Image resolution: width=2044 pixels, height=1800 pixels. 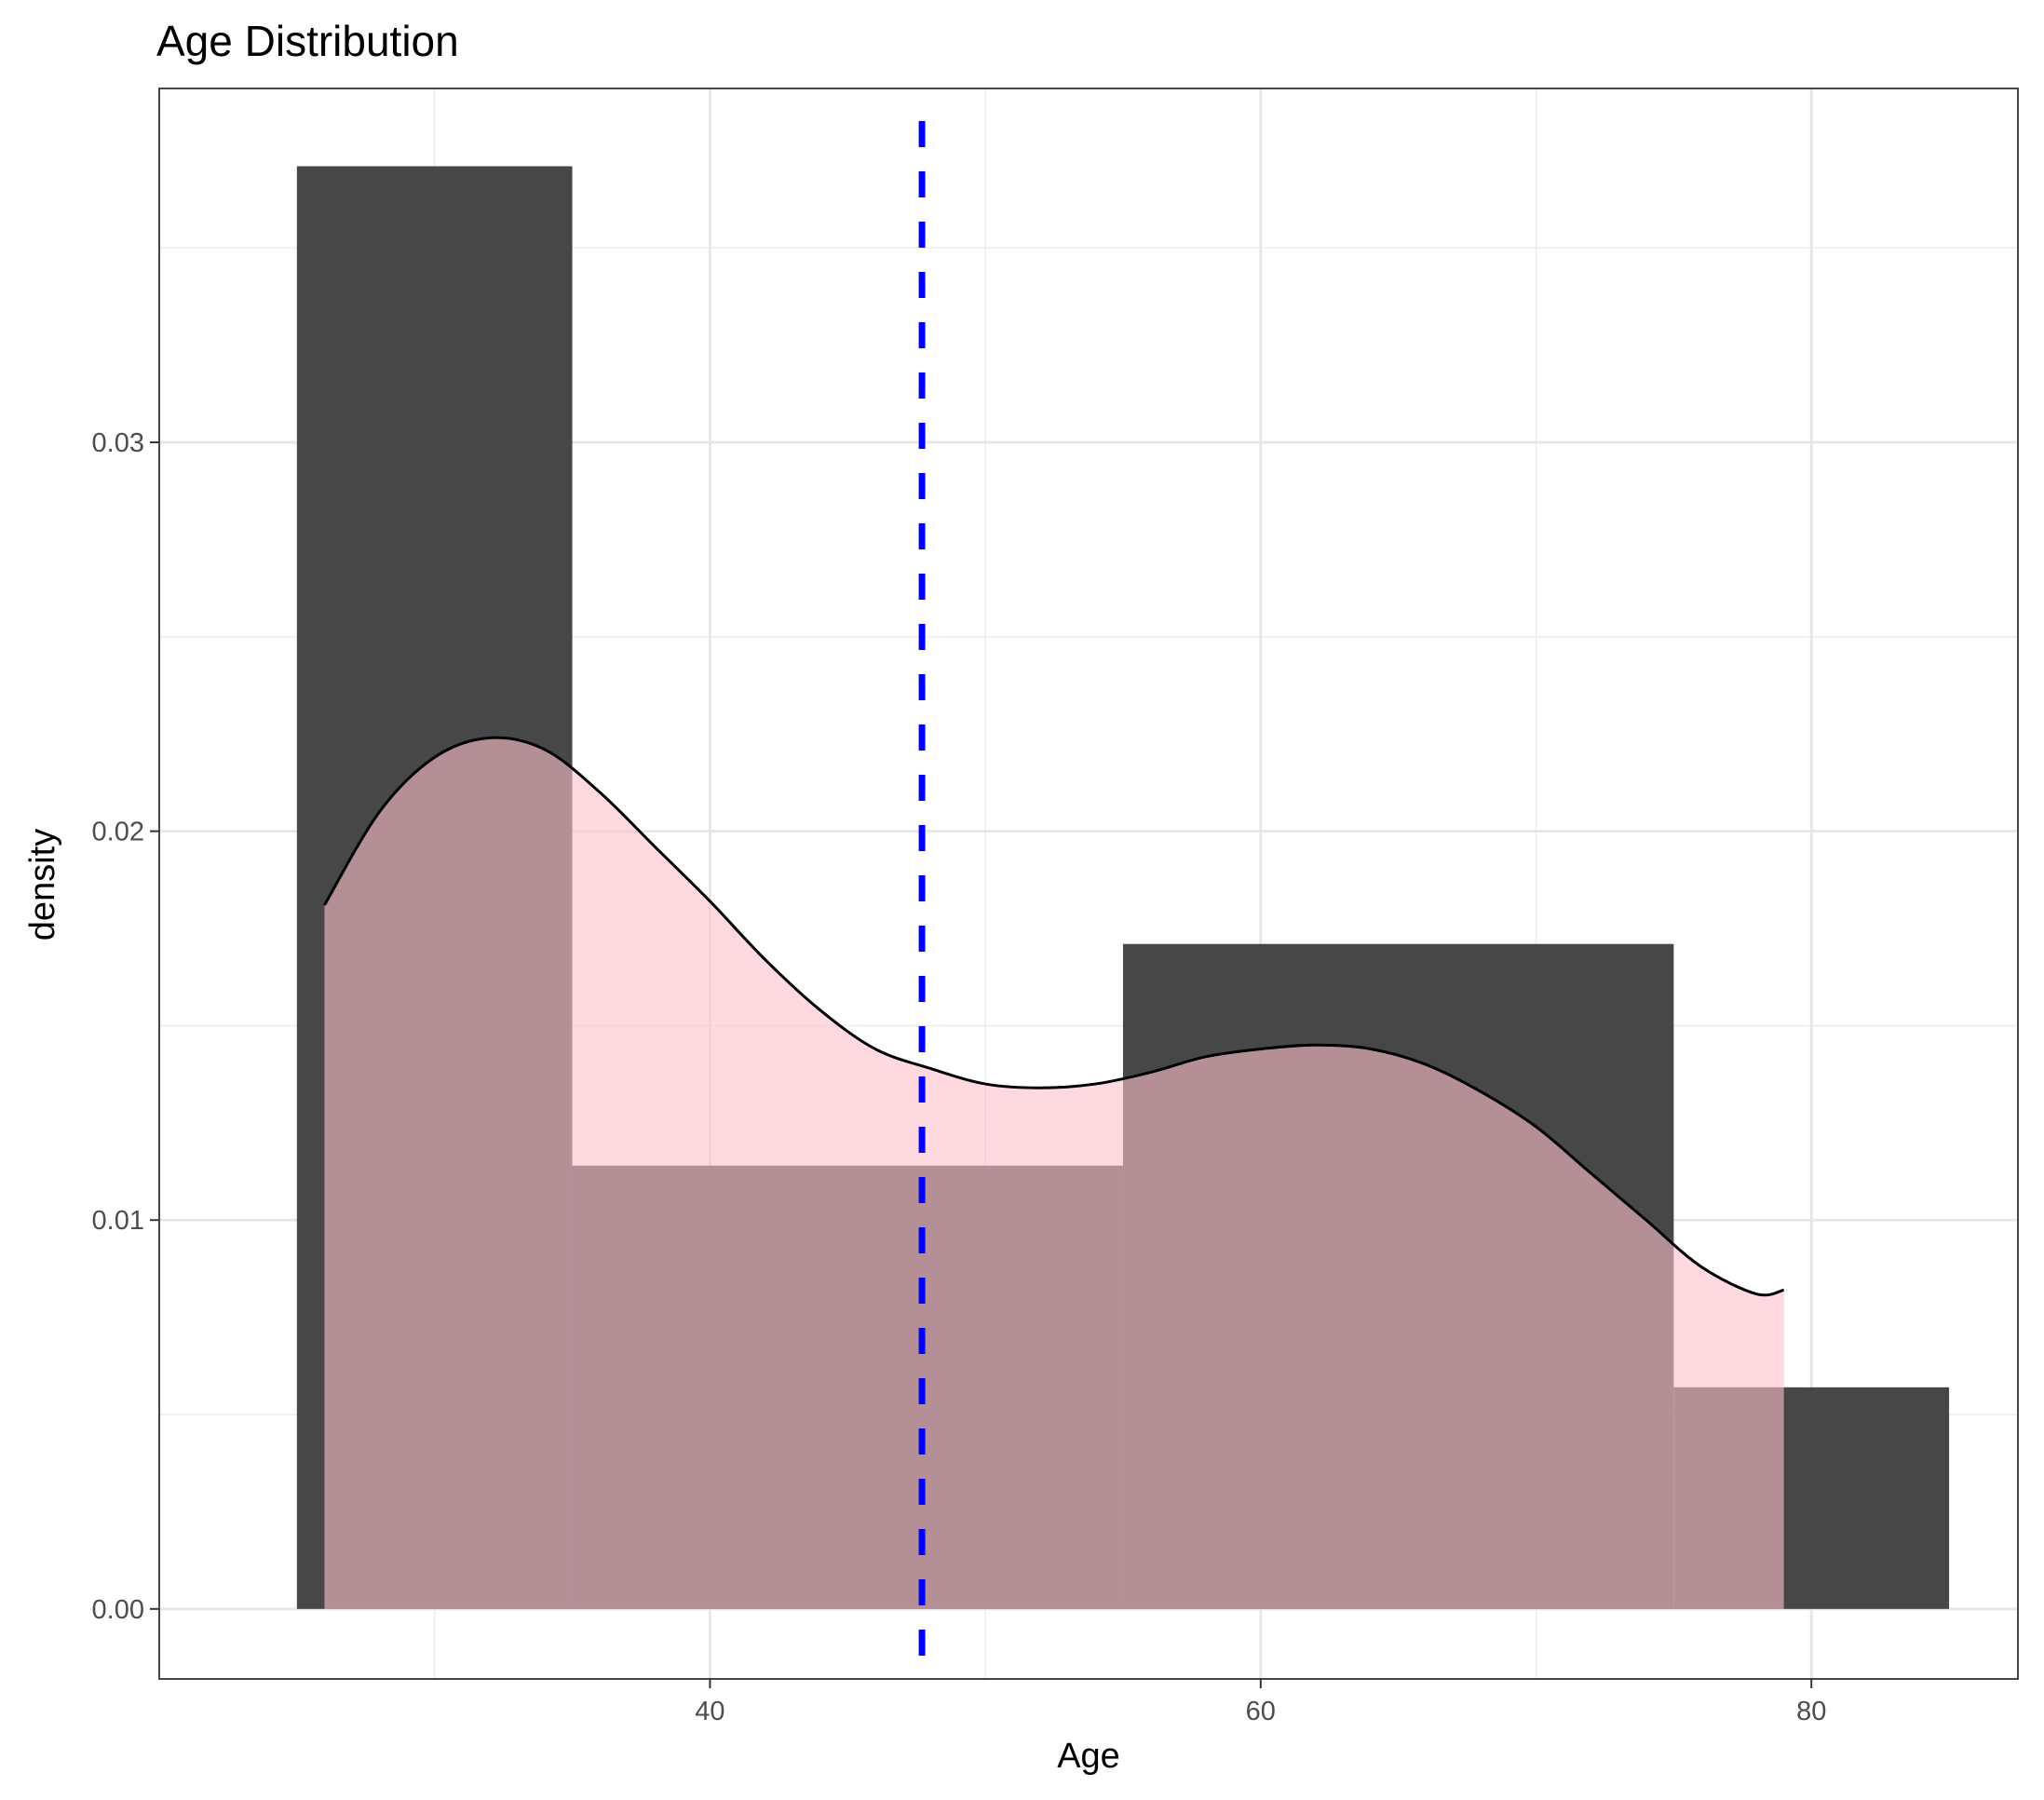 I want to click on x-tick-label: 80, so click(x=1811, y=1711).